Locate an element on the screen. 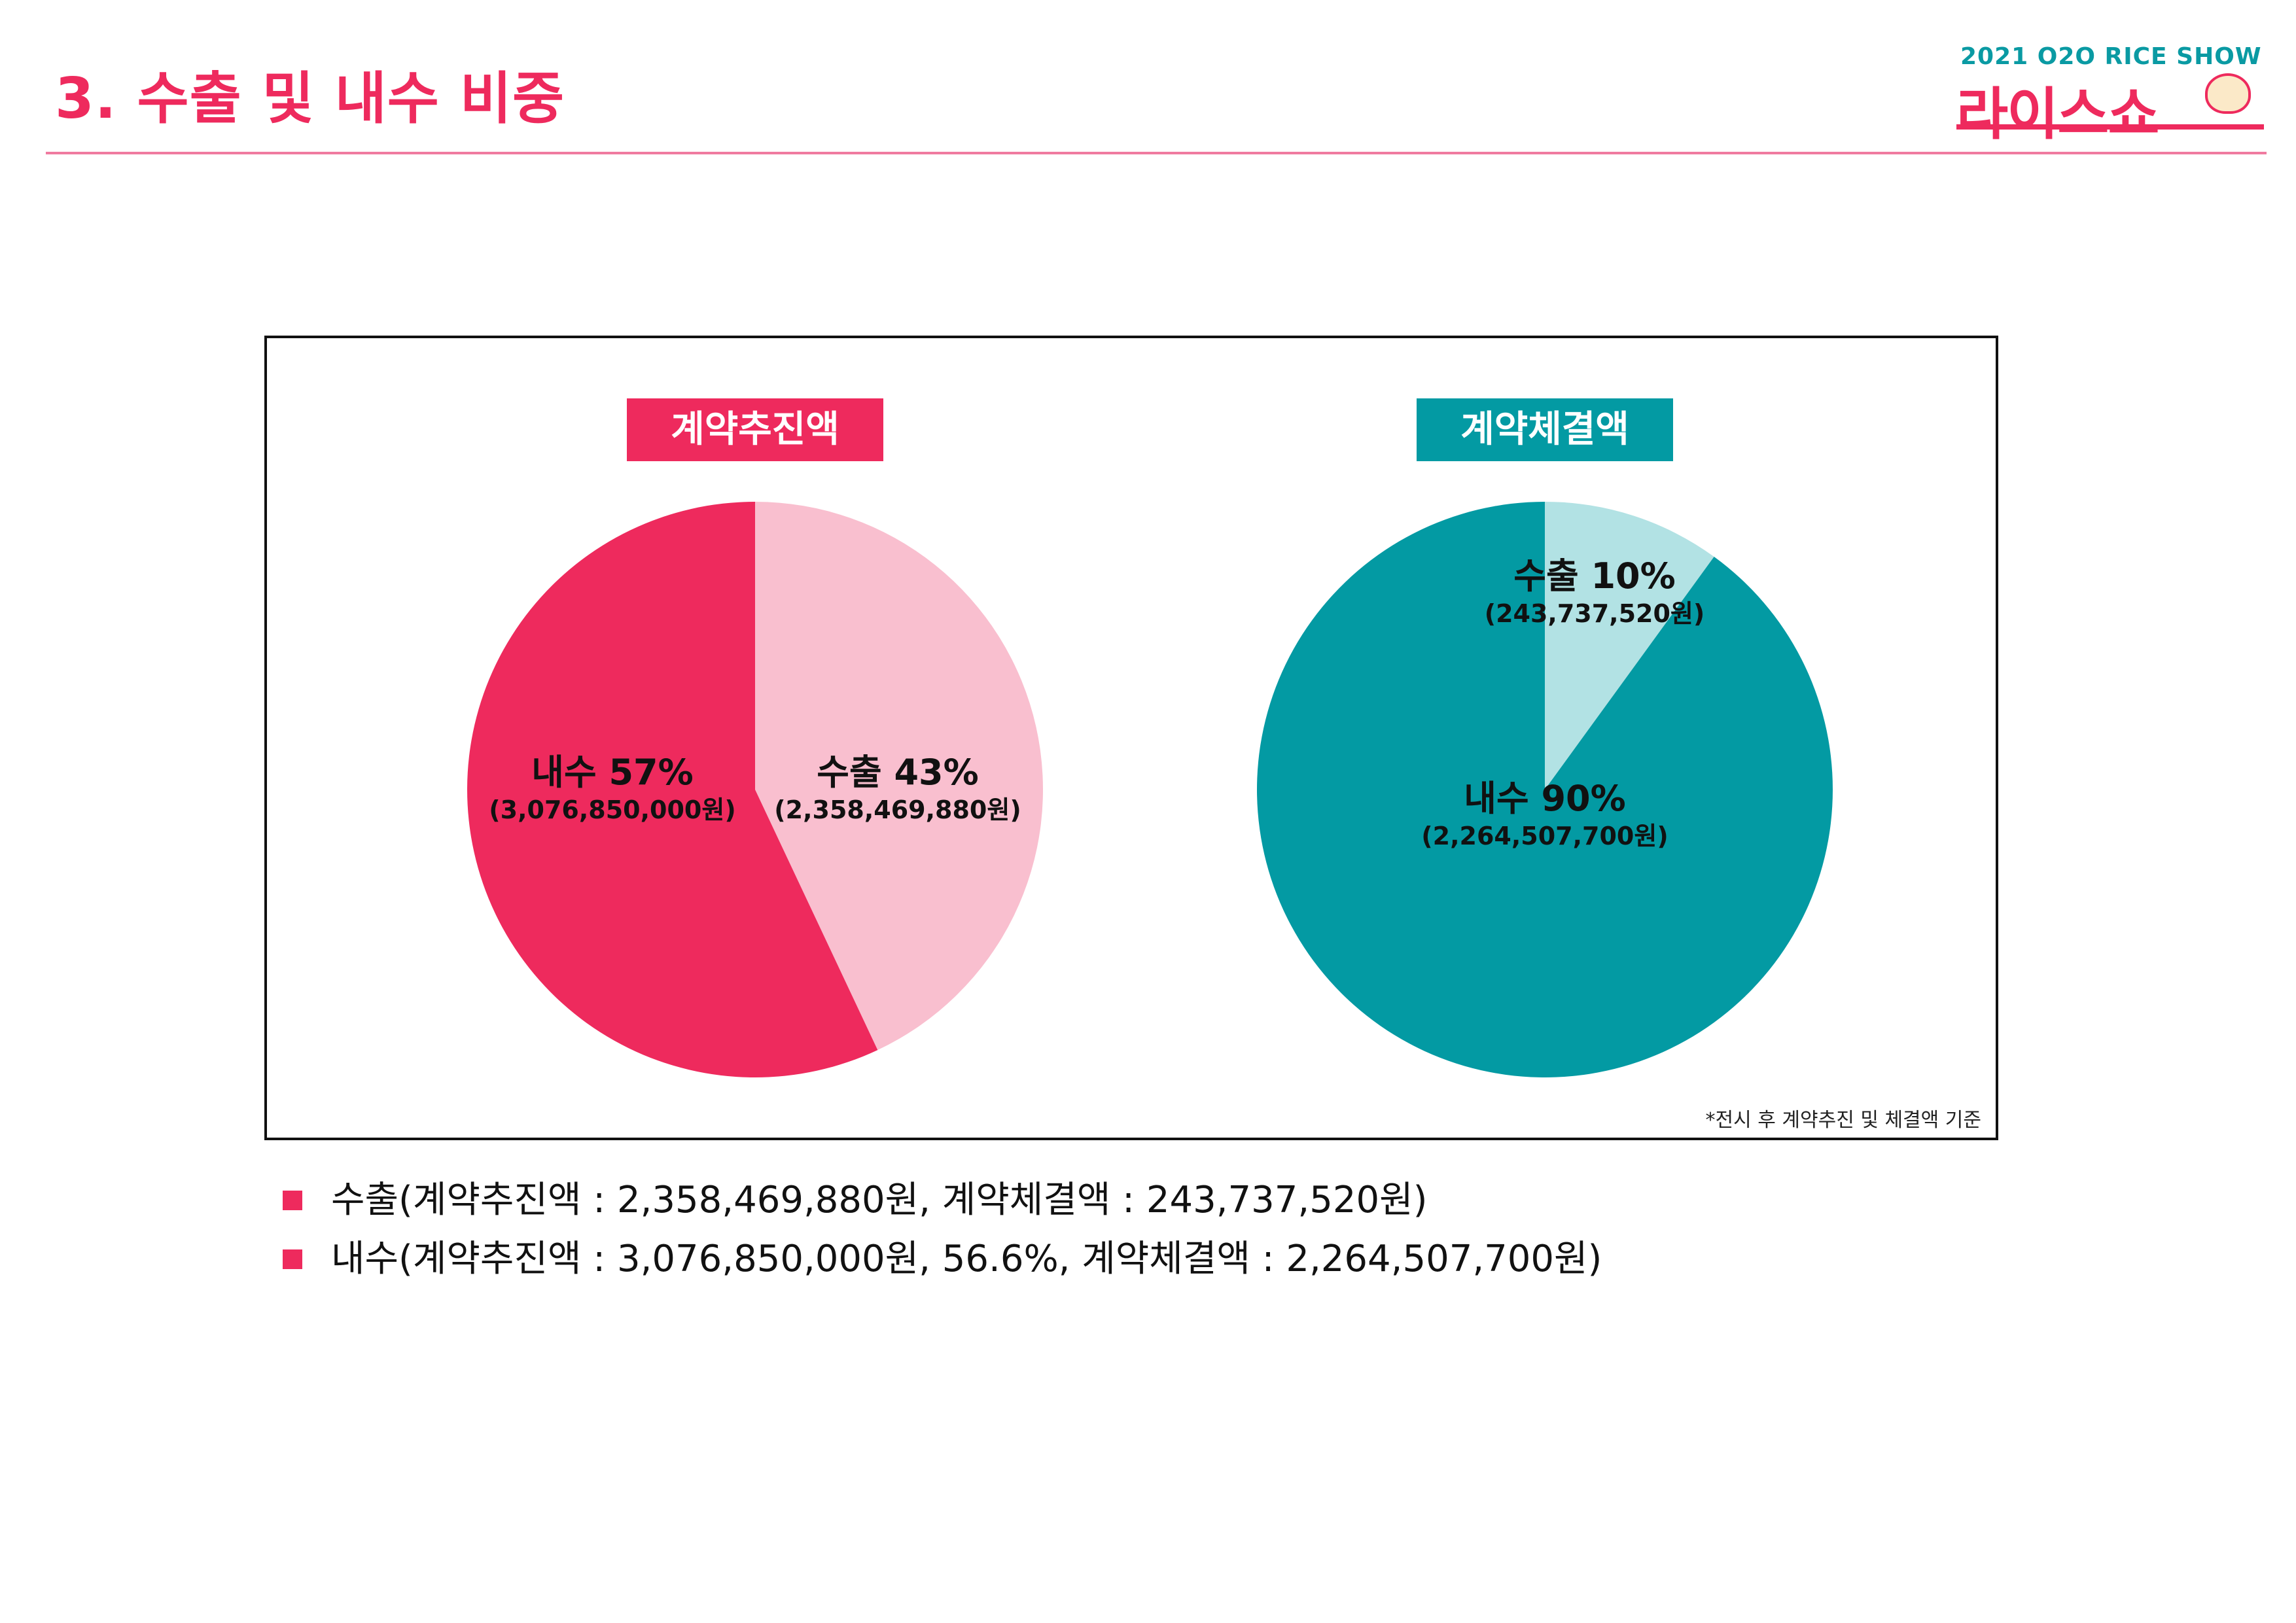 This screenshot has height=1623, width=2296. logo-title: 라이스쇼 is located at coordinates (2057, 115).